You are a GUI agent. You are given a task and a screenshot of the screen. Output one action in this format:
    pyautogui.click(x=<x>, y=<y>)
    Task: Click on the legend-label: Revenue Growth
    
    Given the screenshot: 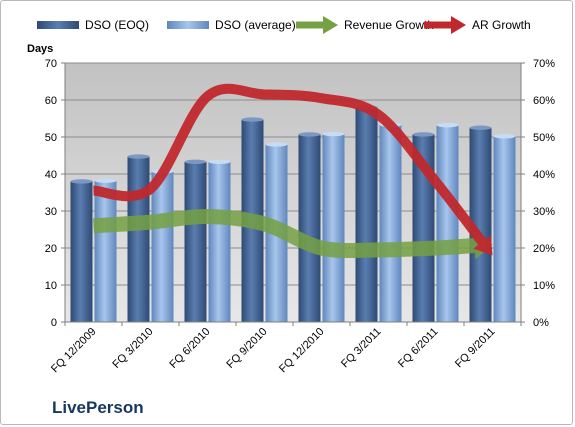 What is the action you would take?
    pyautogui.click(x=389, y=25)
    